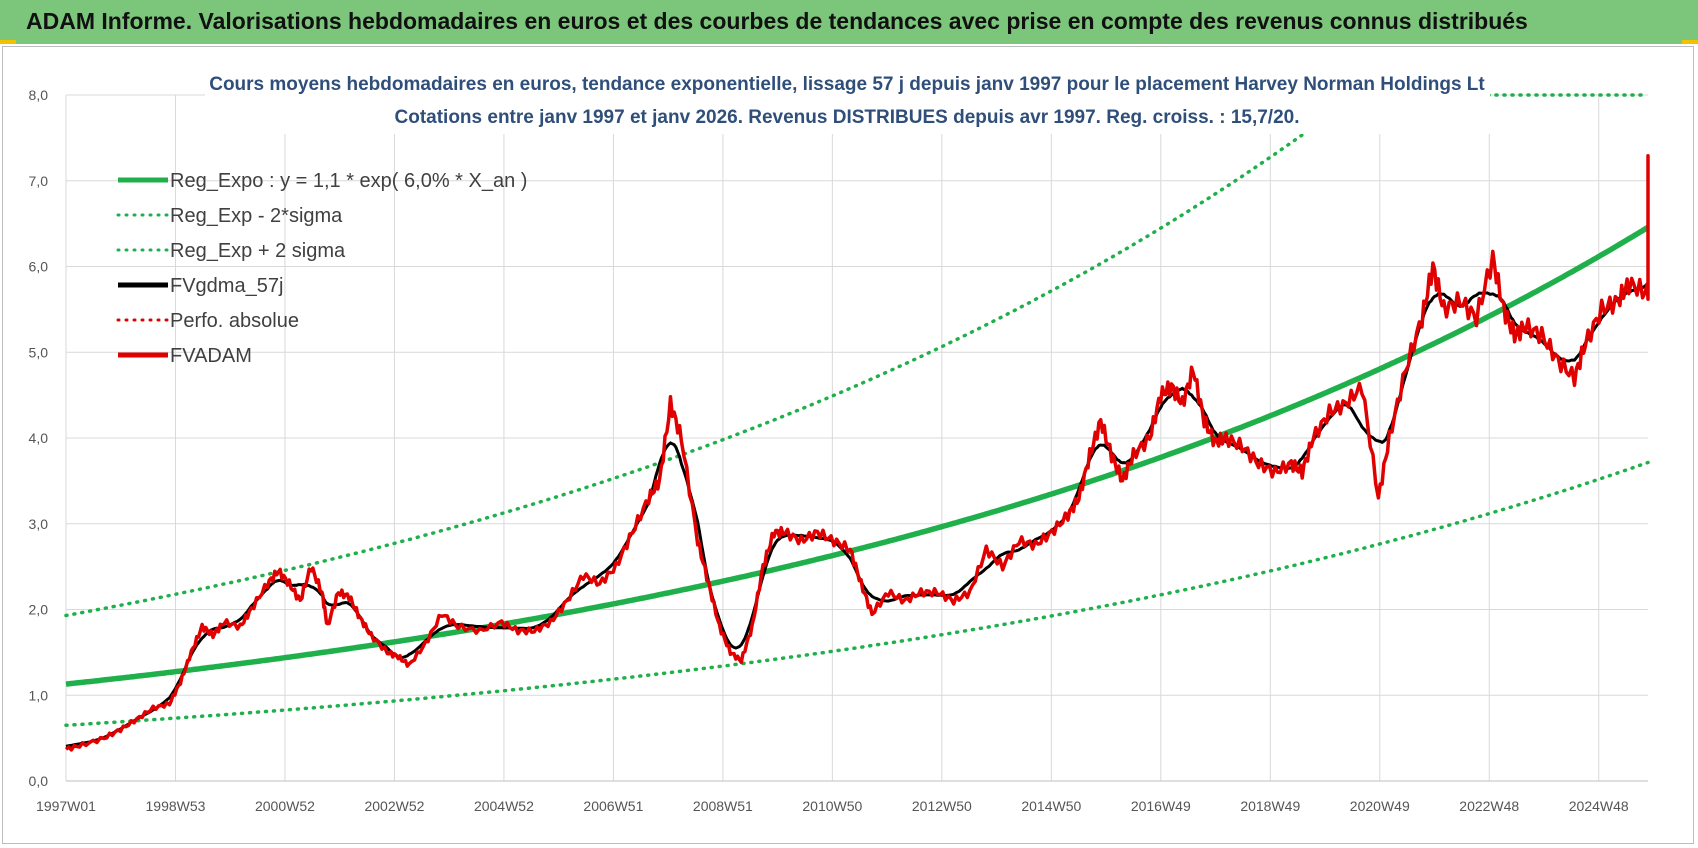 The width and height of the screenshot is (1698, 848). Describe the element at coordinates (256, 216) in the screenshot. I see `legend-label: Reg_Exp - 2*sigma` at that location.